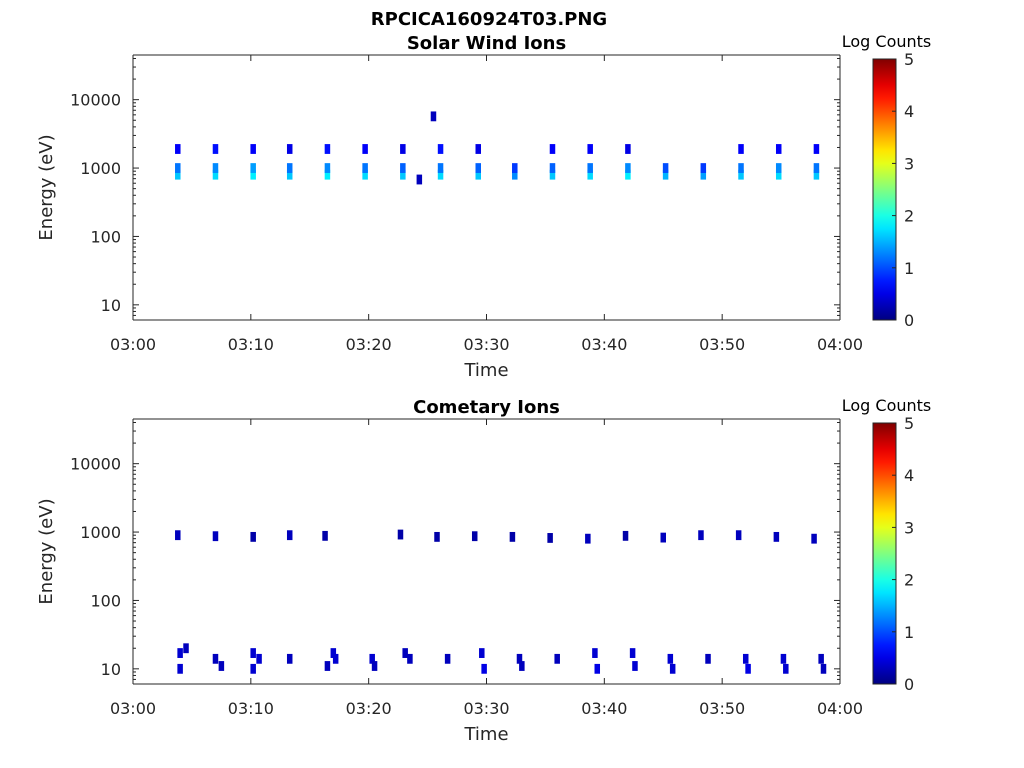  I want to click on y-tick-label: 100, so click(105, 600).